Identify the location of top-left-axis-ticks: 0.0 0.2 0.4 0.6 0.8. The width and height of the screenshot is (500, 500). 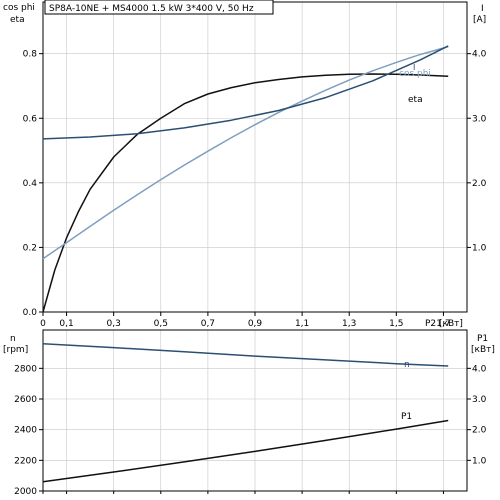
(33, 184).